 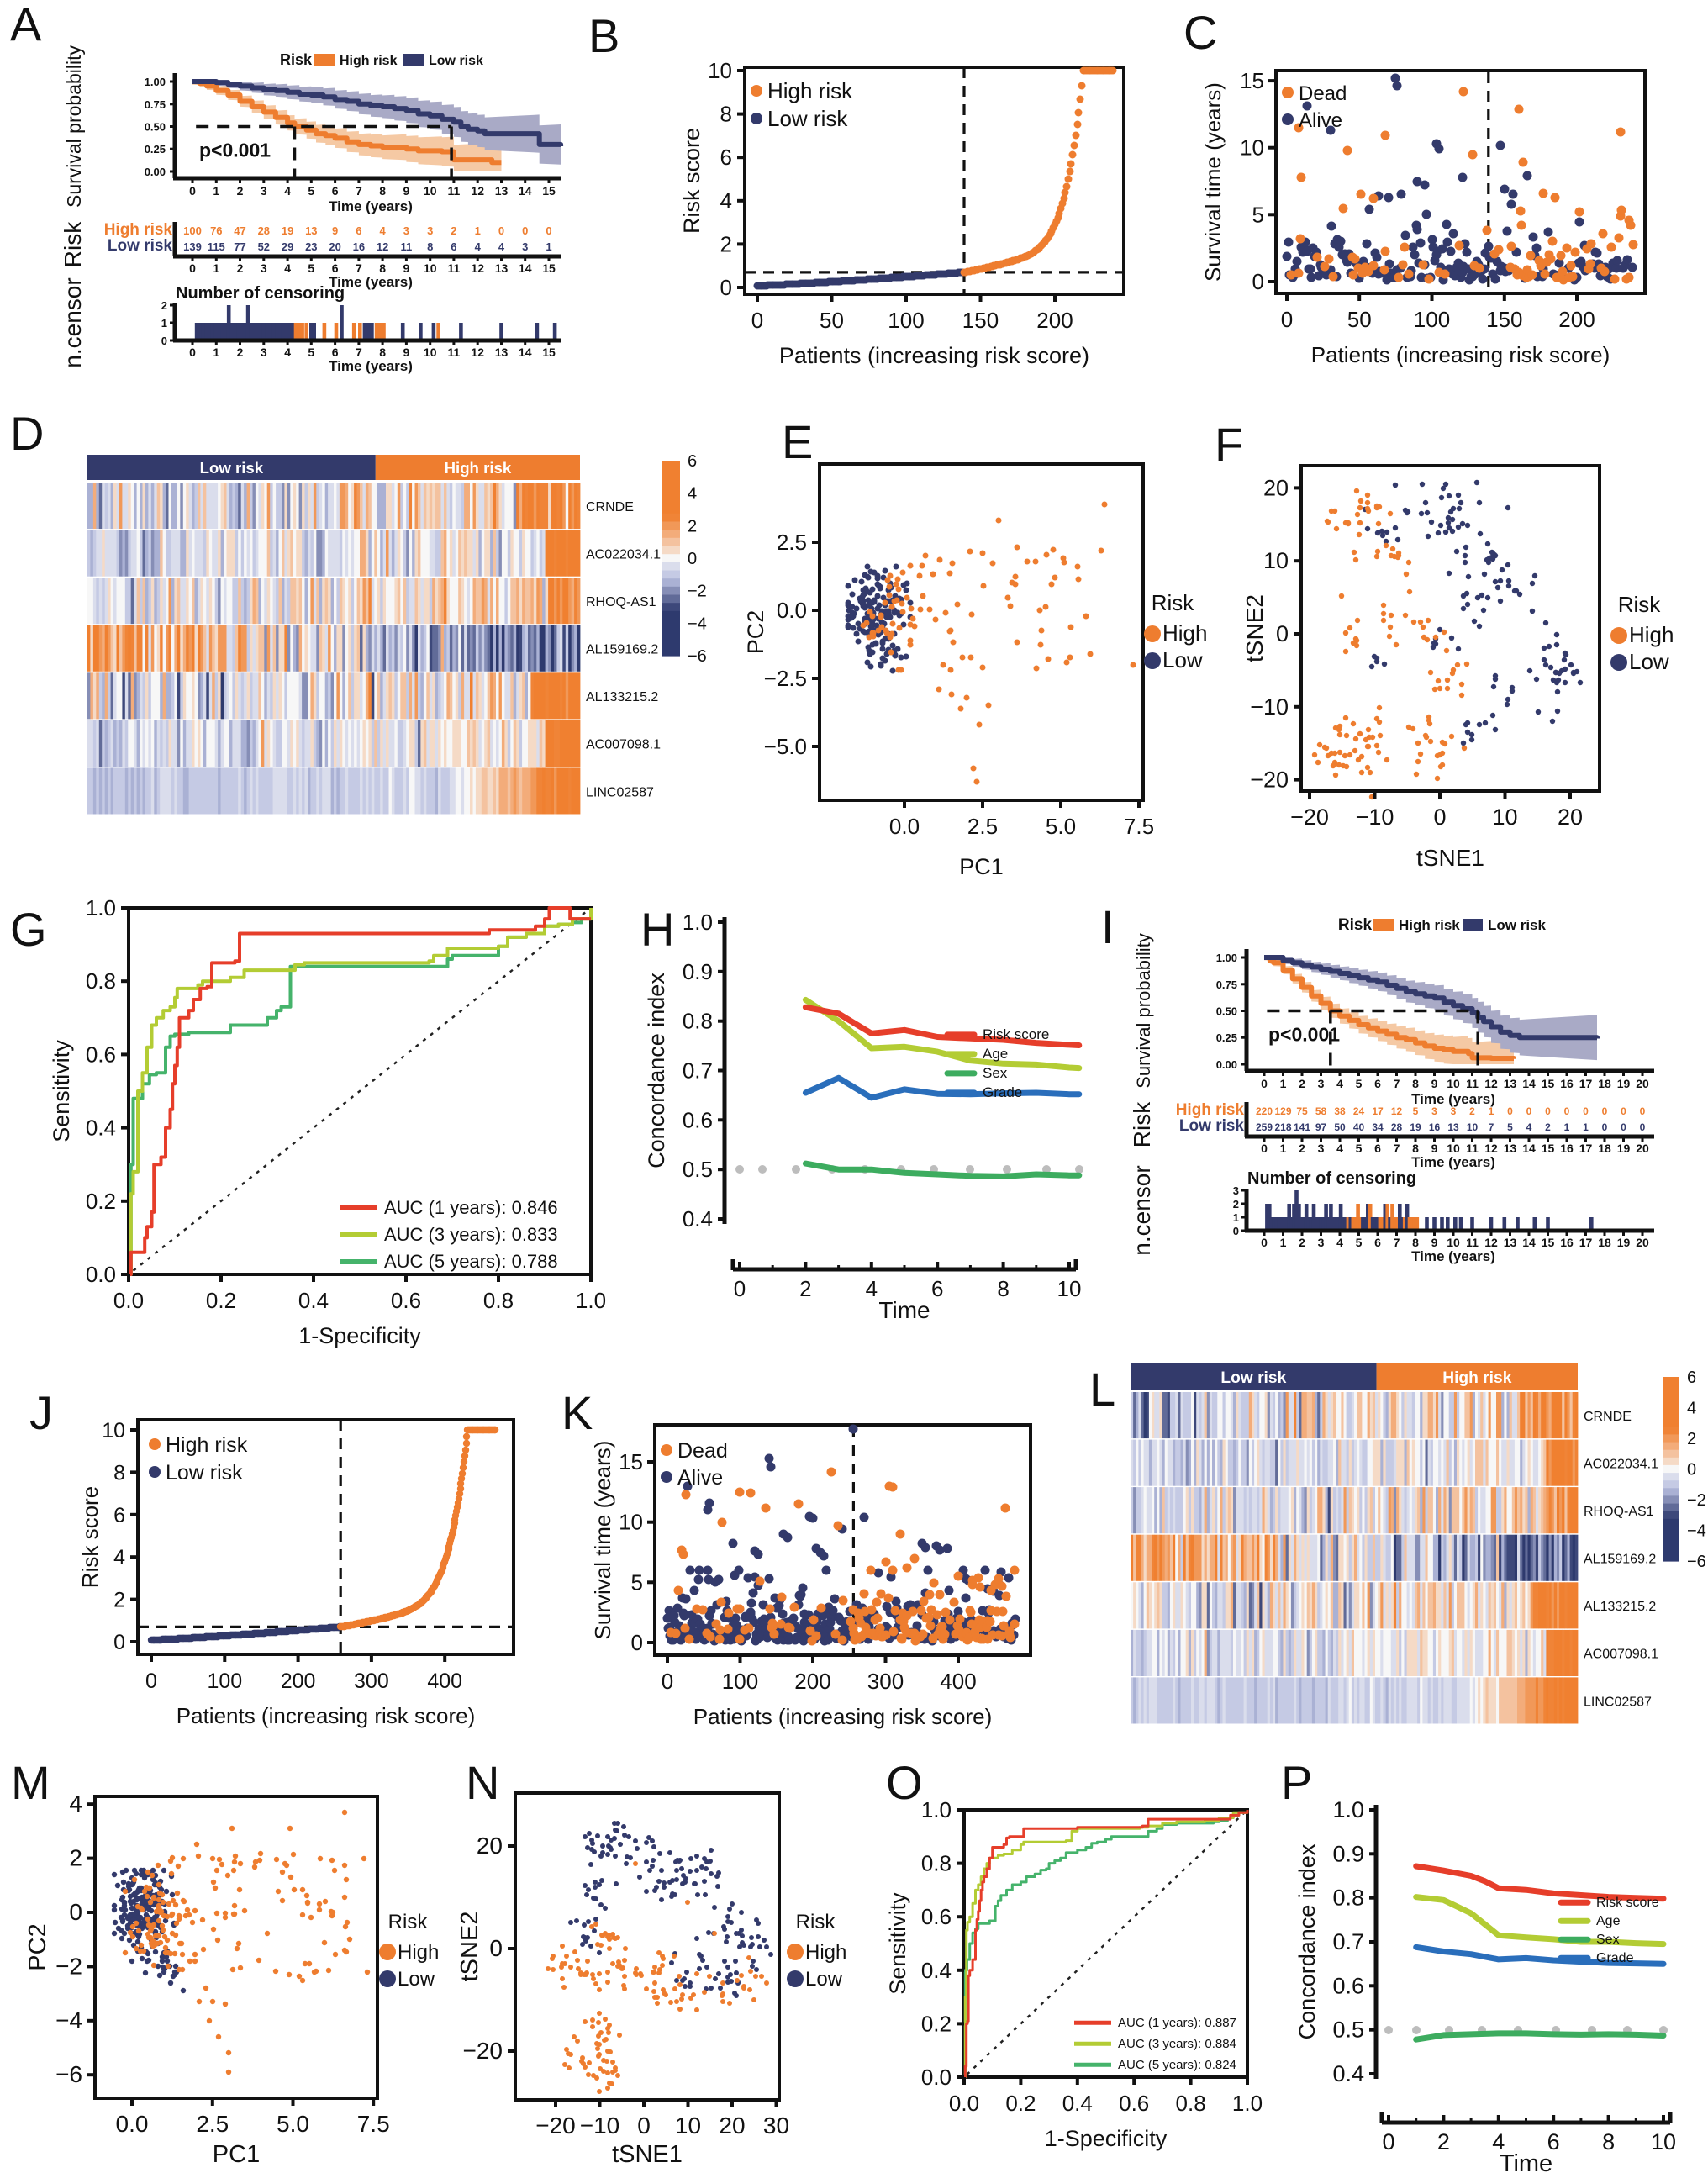 What do you see at coordinates (1054, 320) in the screenshot?
I see `svg-text: 200` at bounding box center [1054, 320].